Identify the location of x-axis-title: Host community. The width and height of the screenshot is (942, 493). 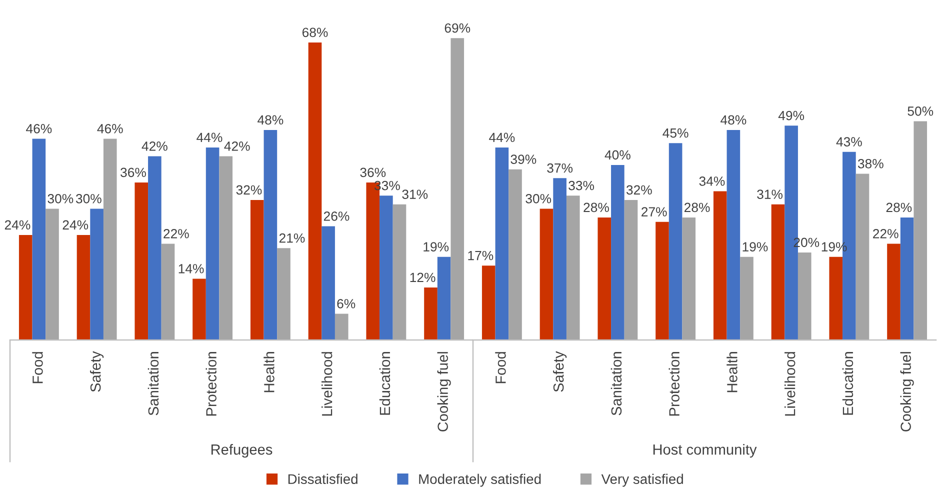
(705, 451).